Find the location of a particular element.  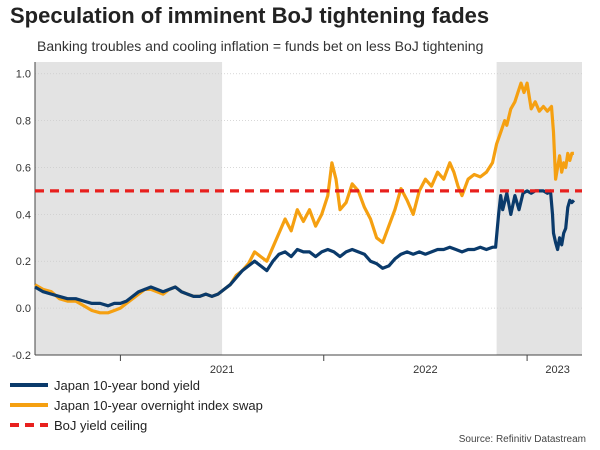

y-tick-label: 0.4 is located at coordinates (23, 215).